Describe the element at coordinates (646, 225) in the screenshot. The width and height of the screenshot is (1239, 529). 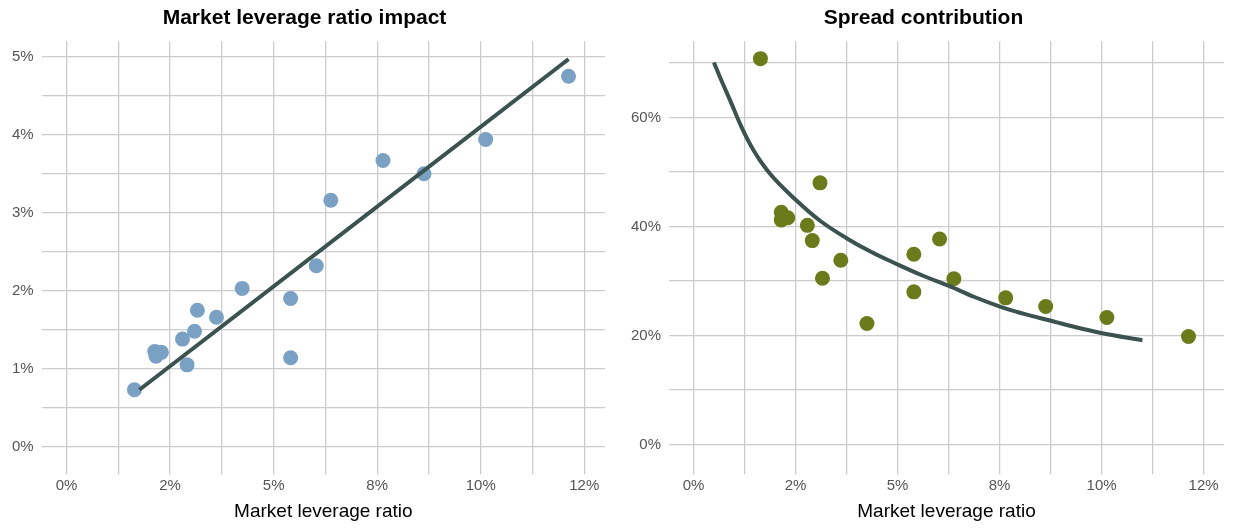
I see `y-tick-label: 40%` at that location.